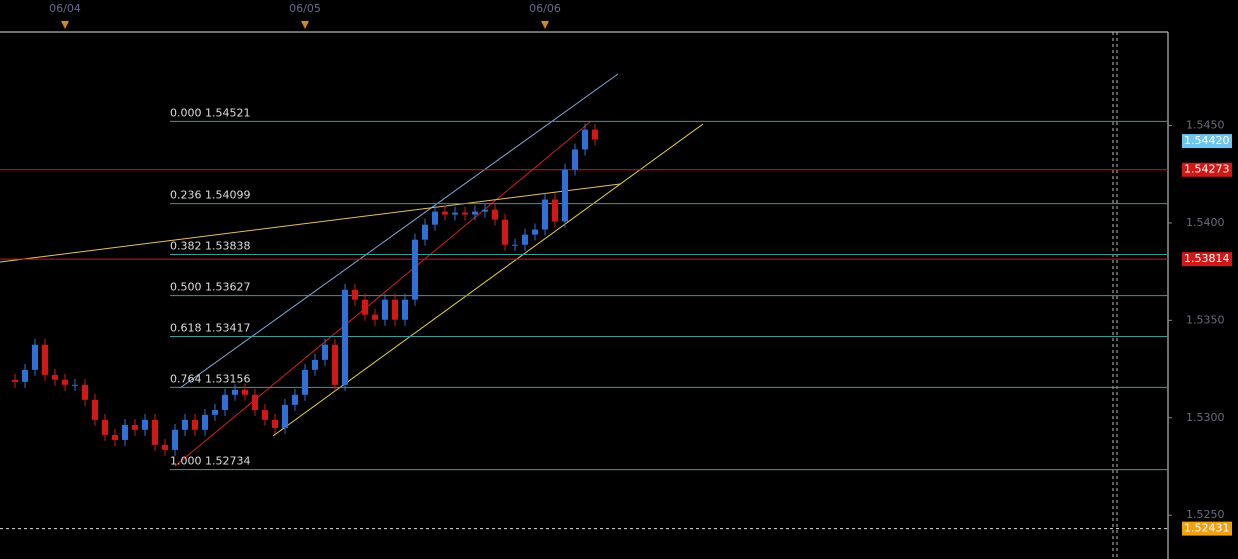  What do you see at coordinates (1205, 514) in the screenshot?
I see `y-tick-label: 1.5250` at bounding box center [1205, 514].